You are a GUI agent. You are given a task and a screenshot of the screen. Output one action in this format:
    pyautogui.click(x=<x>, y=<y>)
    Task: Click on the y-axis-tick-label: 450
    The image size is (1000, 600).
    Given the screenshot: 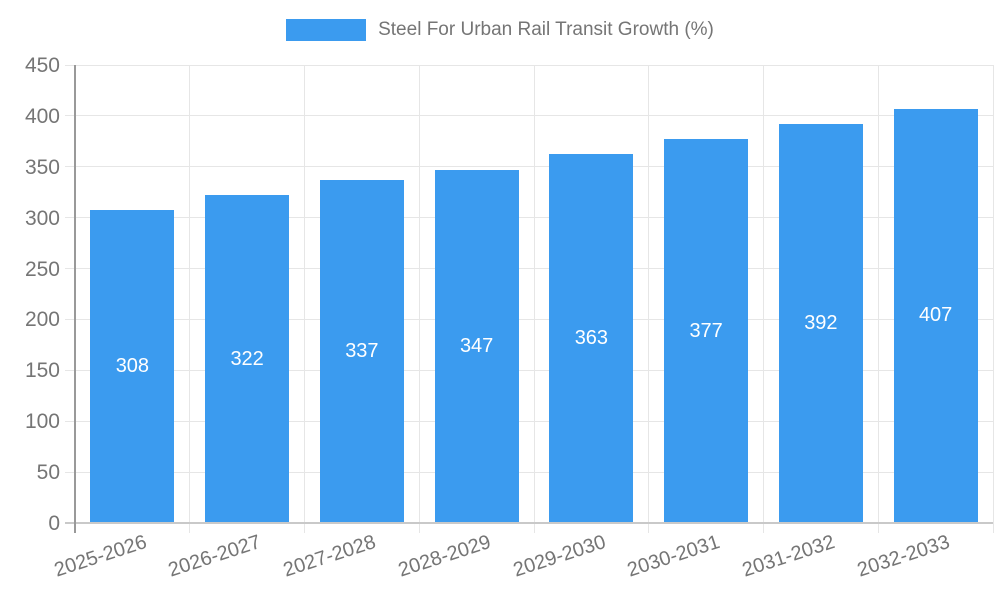 What is the action you would take?
    pyautogui.click(x=42, y=65)
    